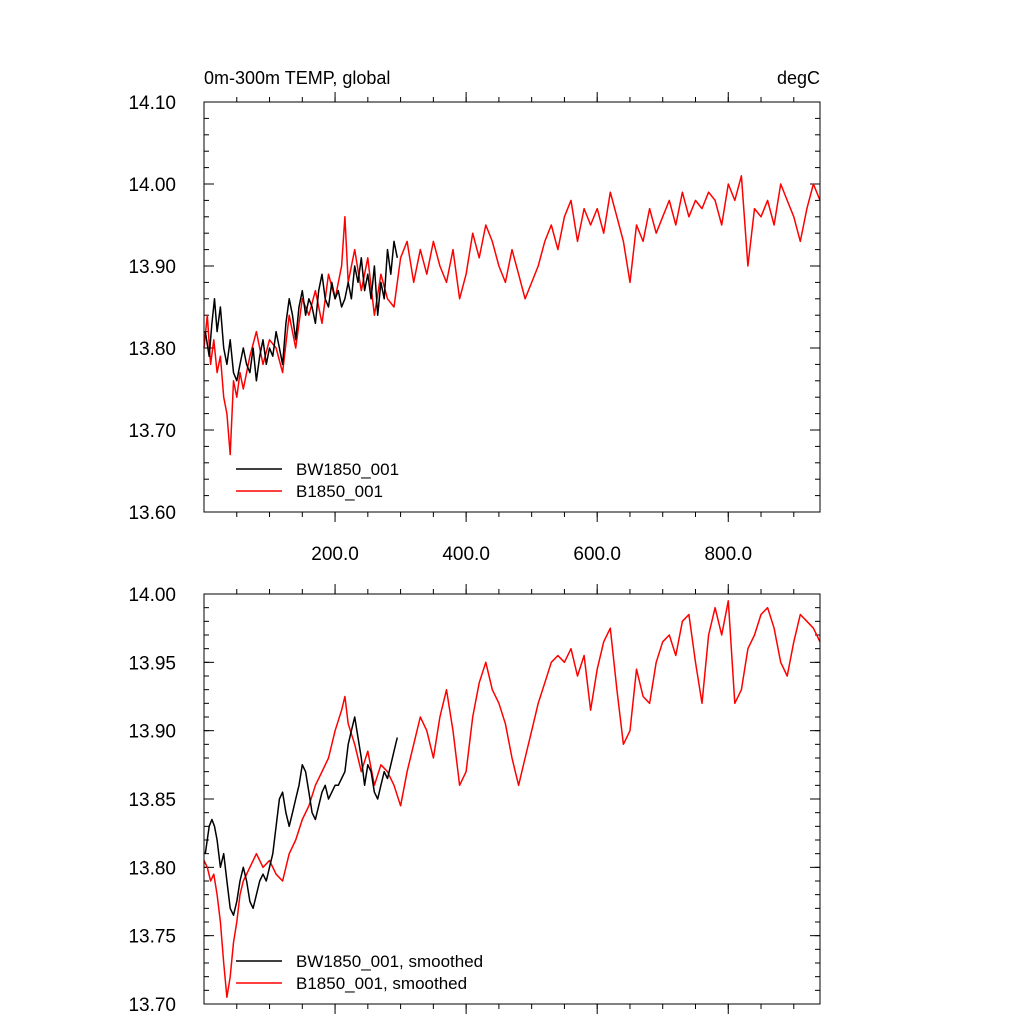 Image resolution: width=1024 pixels, height=1024 pixels. What do you see at coordinates (335, 554) in the screenshot?
I see `top-x-tick-label: 200.0` at bounding box center [335, 554].